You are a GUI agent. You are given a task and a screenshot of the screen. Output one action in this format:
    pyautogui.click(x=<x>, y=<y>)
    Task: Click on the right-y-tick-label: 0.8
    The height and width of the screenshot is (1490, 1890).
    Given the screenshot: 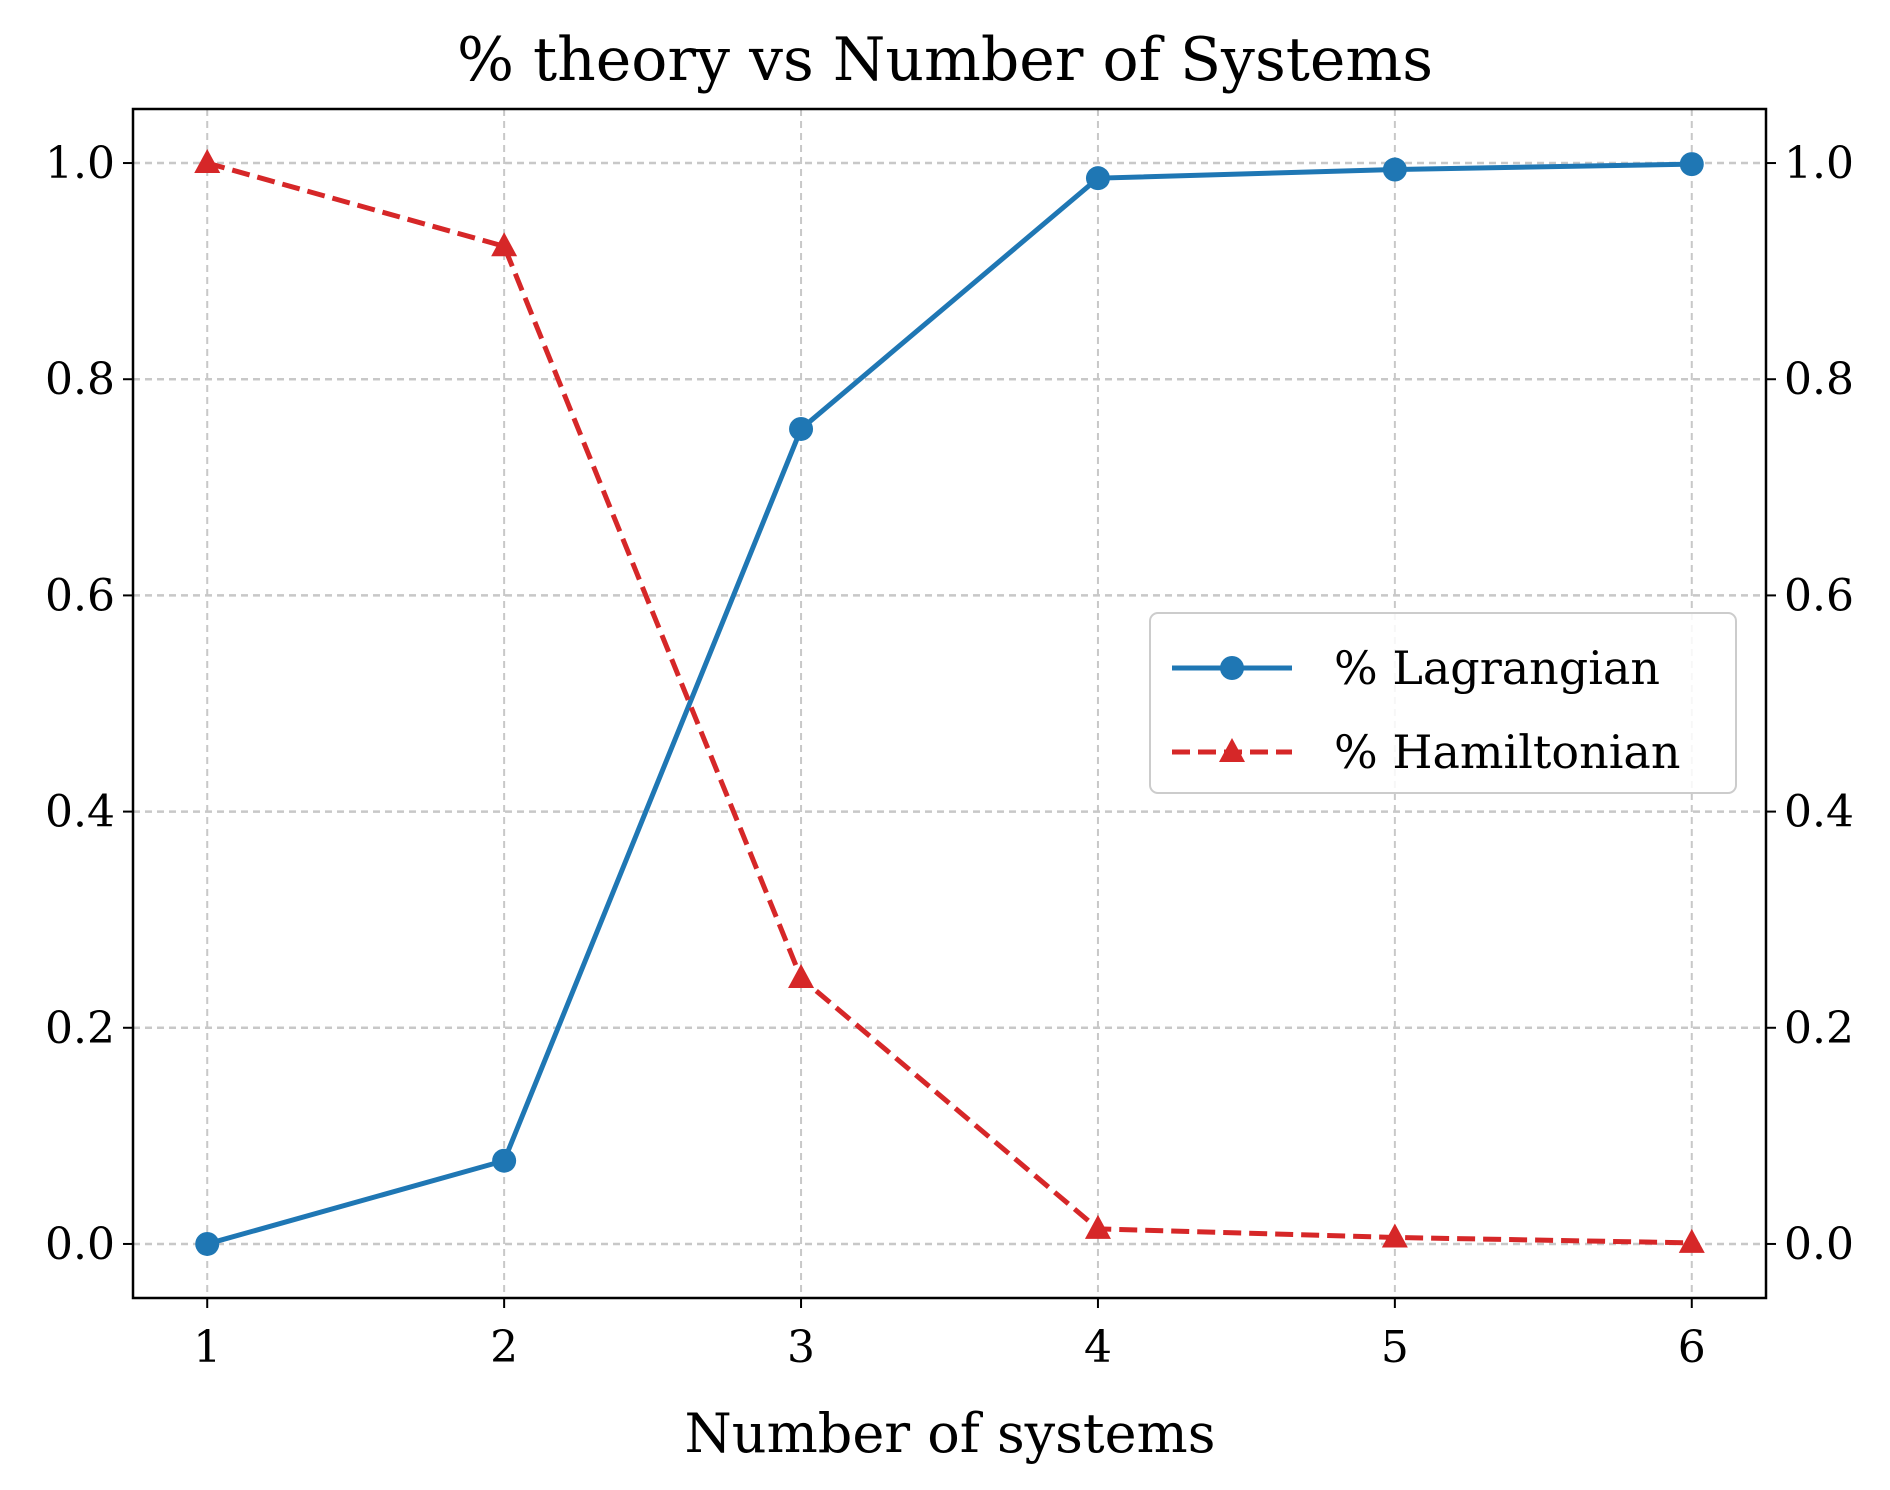 What is the action you would take?
    pyautogui.click(x=1819, y=379)
    